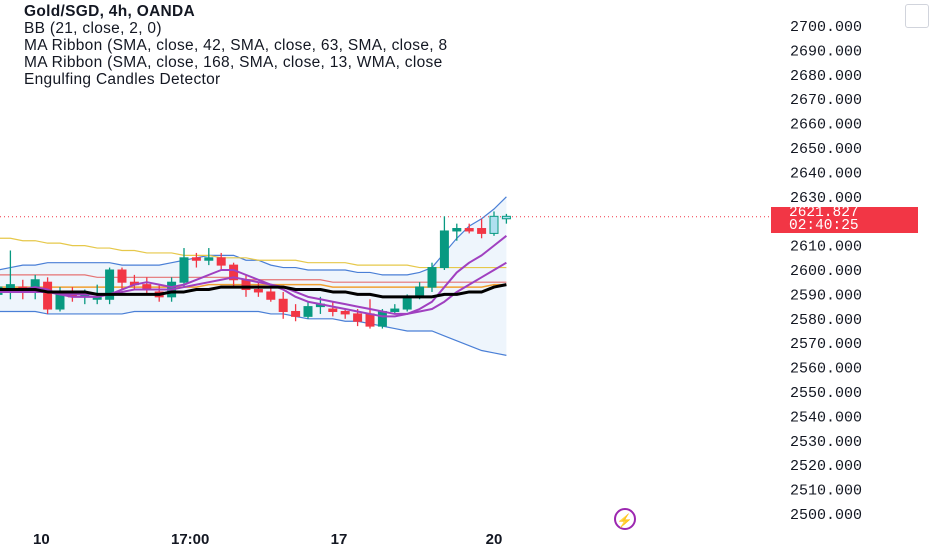 The height and width of the screenshot is (550, 932). Describe the element at coordinates (826, 76) in the screenshot. I see `y-tick-label: 2680.000` at that location.